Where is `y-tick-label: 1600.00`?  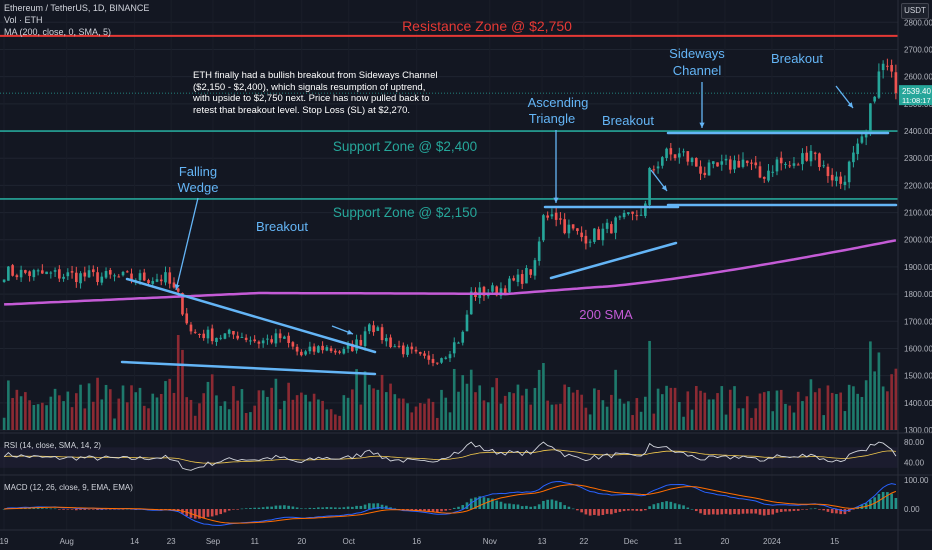 y-tick-label: 1600.00 is located at coordinates (918, 348).